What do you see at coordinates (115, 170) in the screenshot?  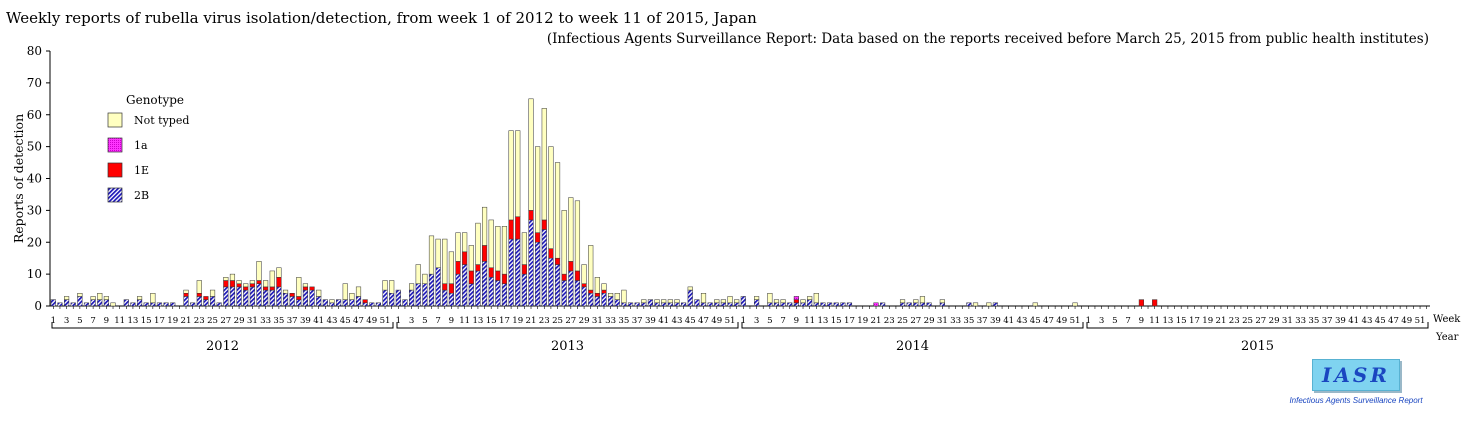 I see `legend-swatch-1e` at bounding box center [115, 170].